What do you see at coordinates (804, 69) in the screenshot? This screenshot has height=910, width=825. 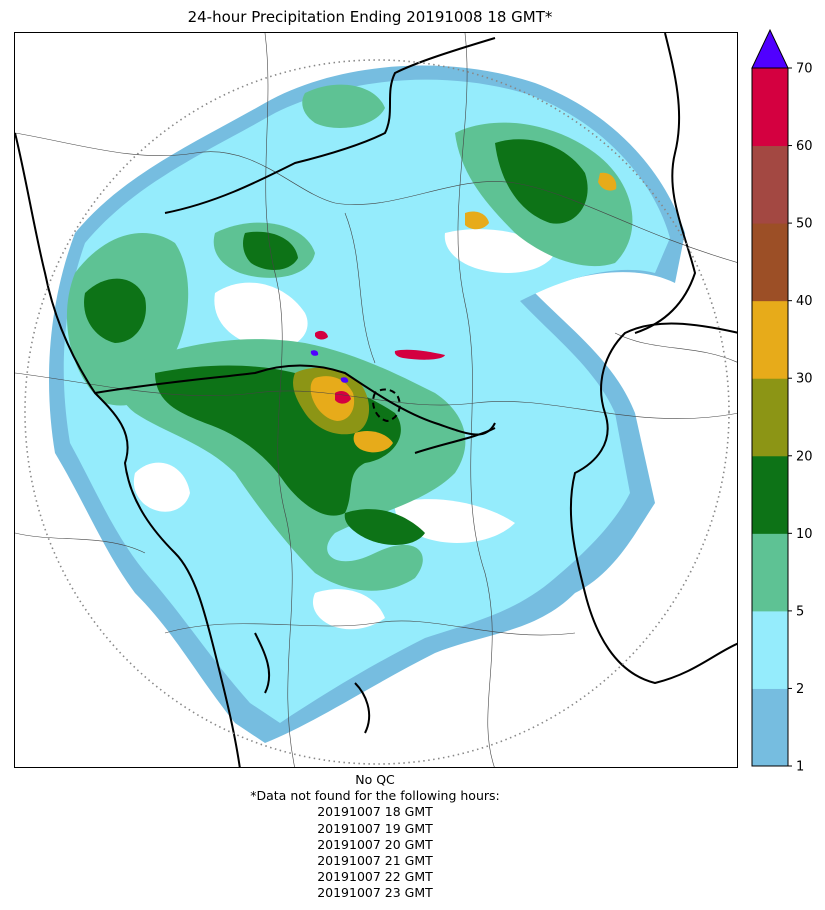 I see `colorbar-tick-label: 70` at bounding box center [804, 69].